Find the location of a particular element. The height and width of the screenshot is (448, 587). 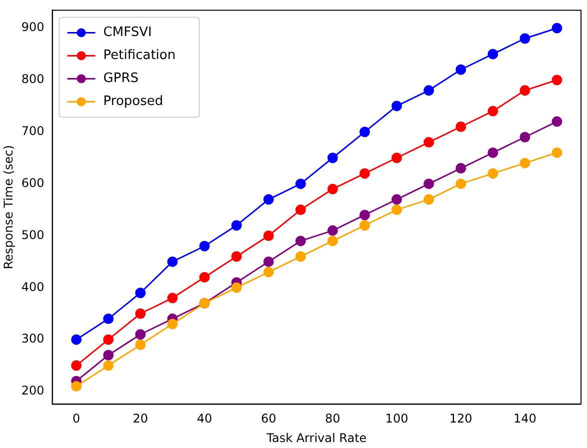

y-tick-label: 400 is located at coordinates (32, 287).